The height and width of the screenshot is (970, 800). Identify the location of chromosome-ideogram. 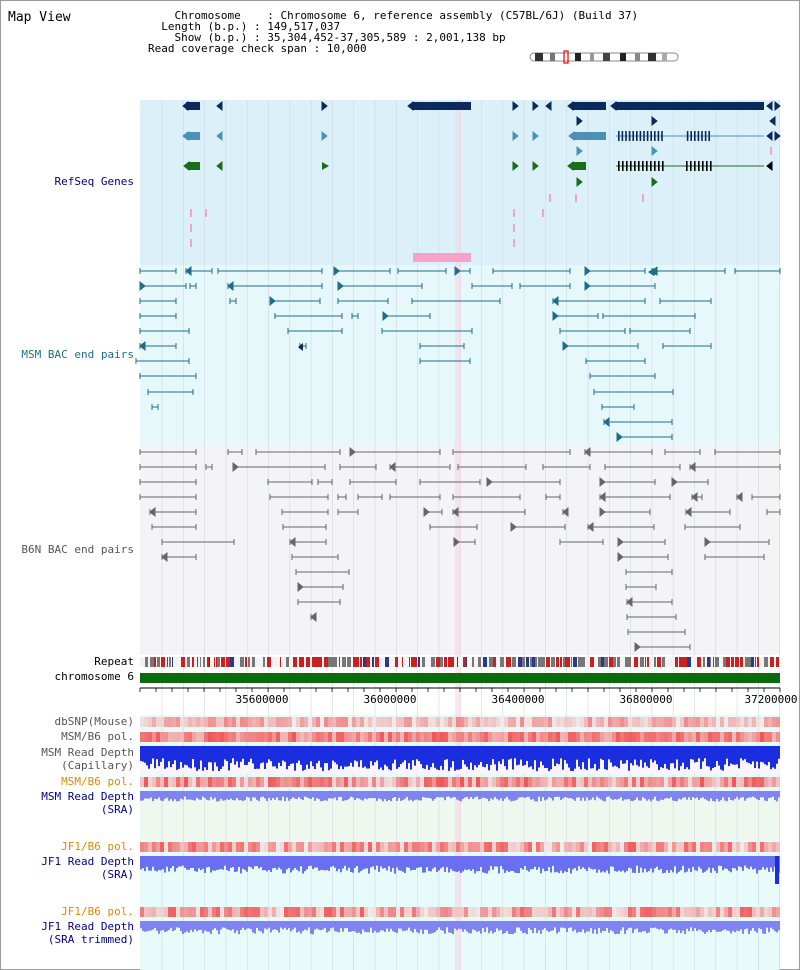
(604, 57).